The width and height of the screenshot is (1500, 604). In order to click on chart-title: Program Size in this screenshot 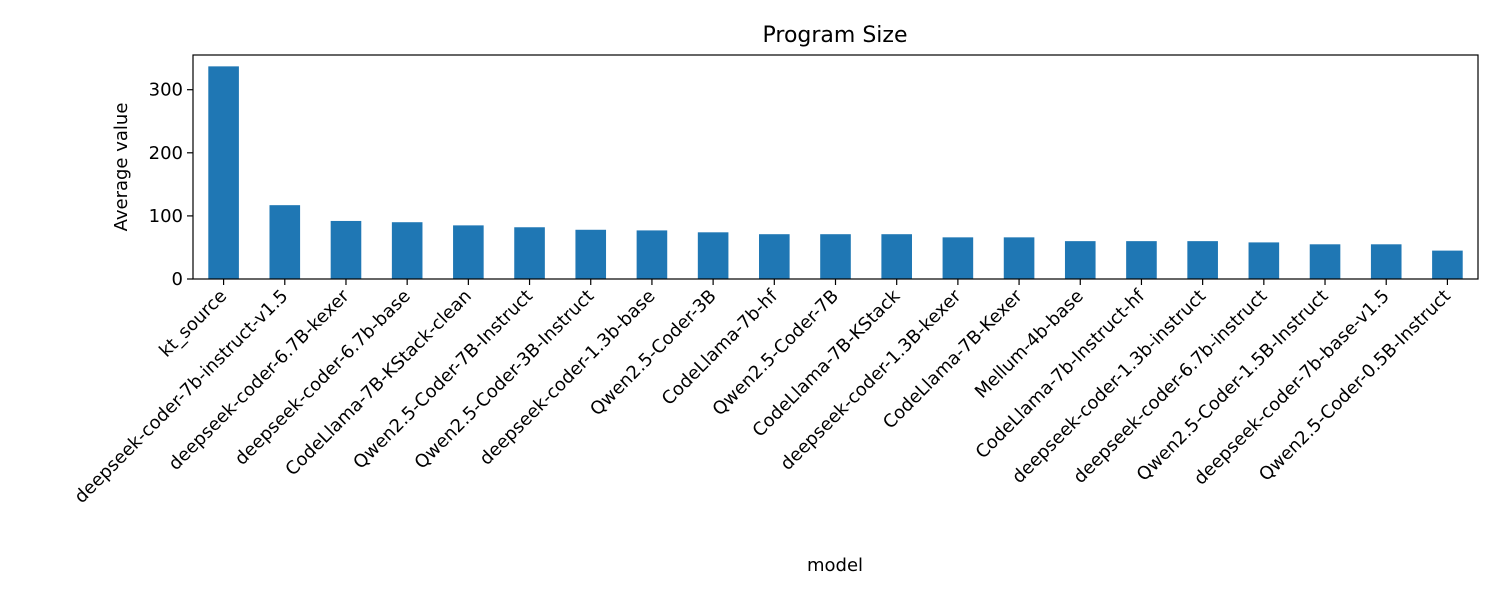, I will do `click(835, 35)`.